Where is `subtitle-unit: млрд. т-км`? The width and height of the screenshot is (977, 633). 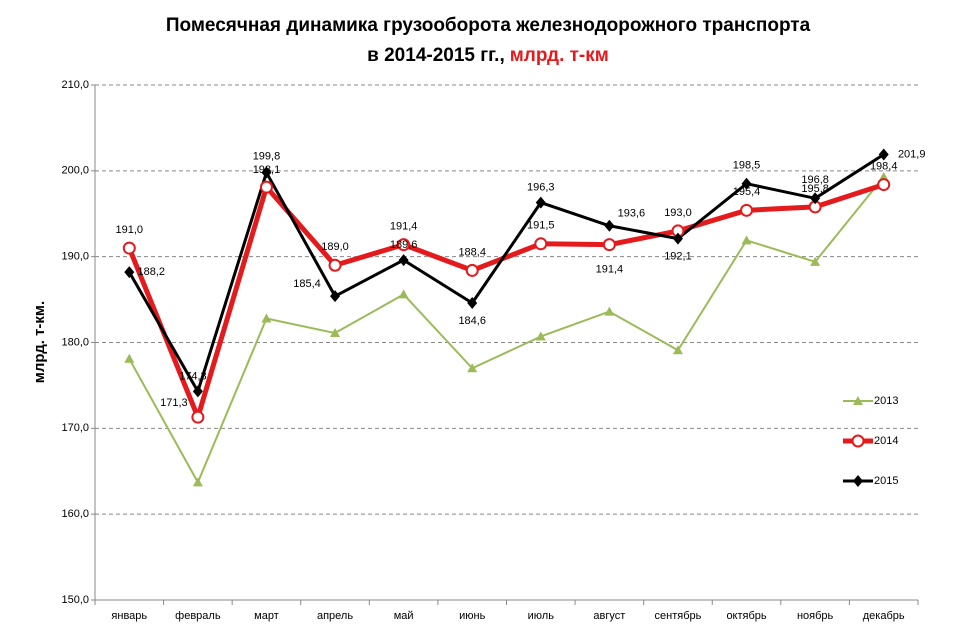
subtitle-unit: млрд. т-км is located at coordinates (559, 55).